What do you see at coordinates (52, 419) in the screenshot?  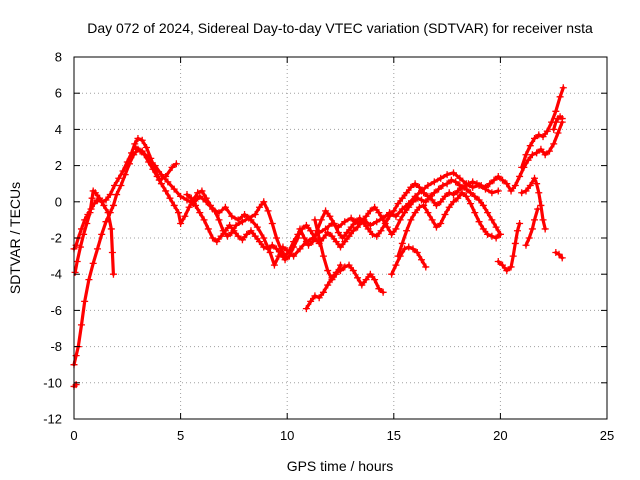 I see `y-tick-label: -12` at bounding box center [52, 419].